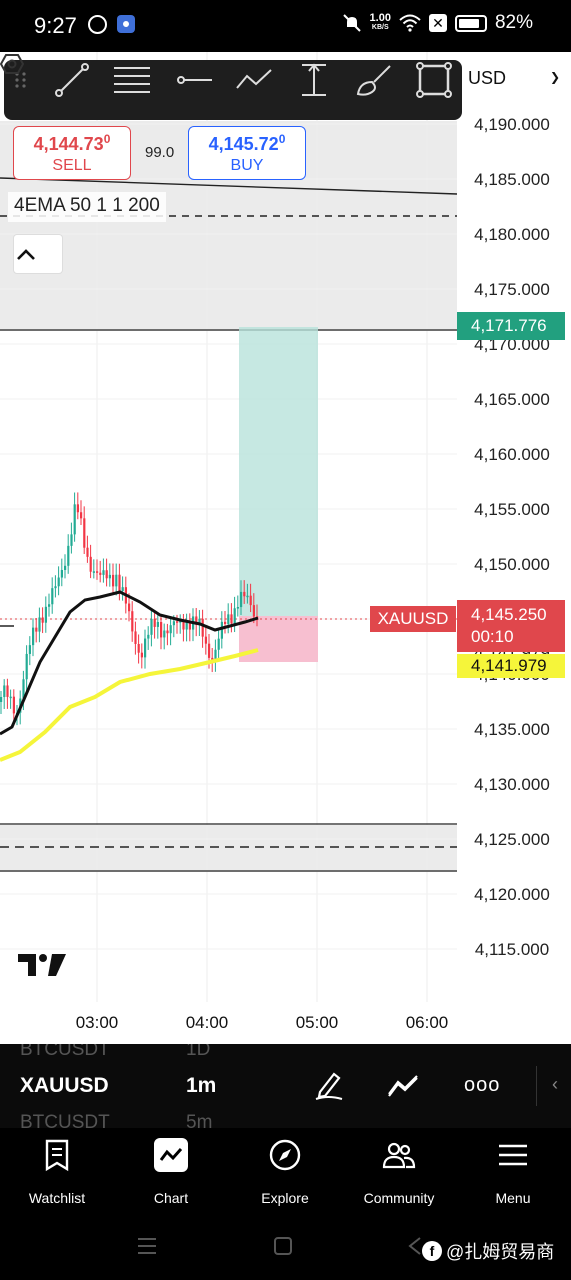  What do you see at coordinates (511, 666) in the screenshot?
I see `ema-price-tag: 4,141.979` at bounding box center [511, 666].